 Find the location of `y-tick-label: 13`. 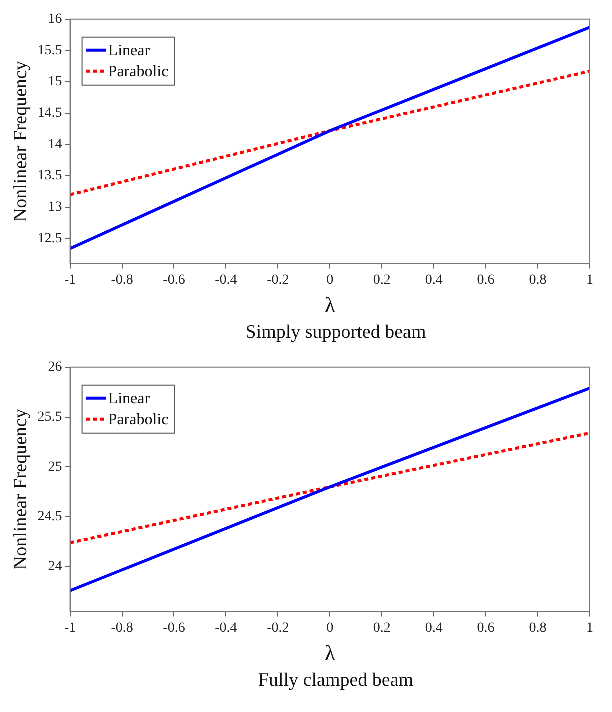

y-tick-label: 13 is located at coordinates (55, 208).